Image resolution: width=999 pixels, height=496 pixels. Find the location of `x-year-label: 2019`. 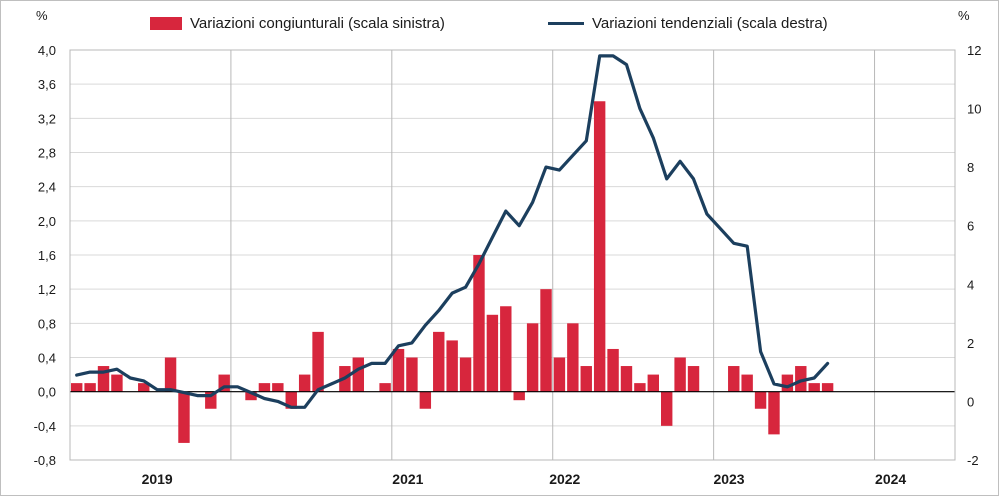

x-year-label: 2019 is located at coordinates (157, 479).